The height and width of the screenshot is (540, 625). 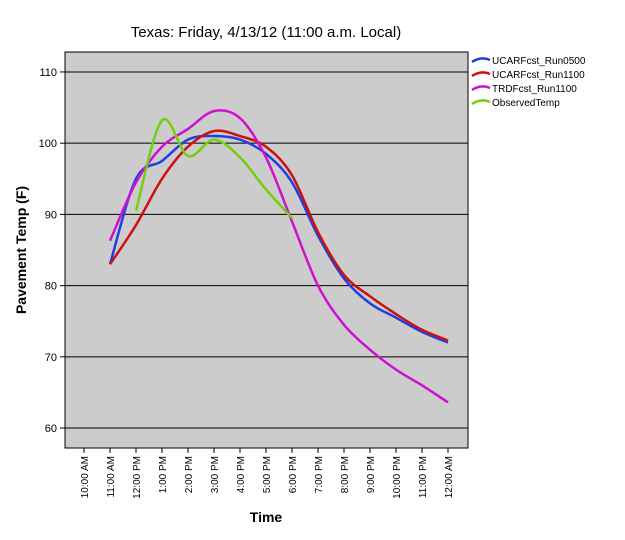 What do you see at coordinates (319, 474) in the screenshot?
I see `x-tick-label: 7:00 PM` at bounding box center [319, 474].